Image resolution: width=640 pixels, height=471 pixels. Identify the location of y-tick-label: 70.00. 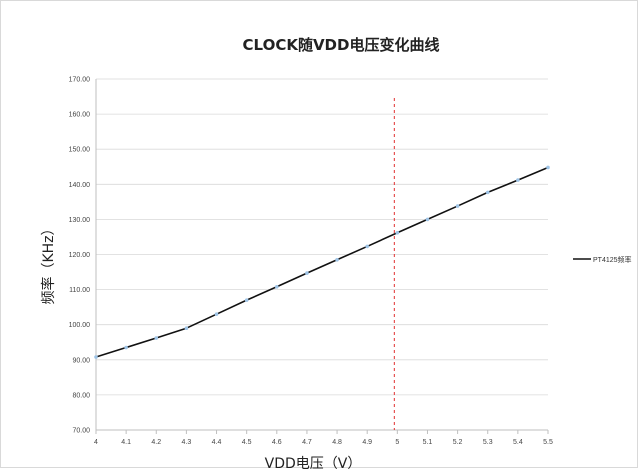
(81, 431).